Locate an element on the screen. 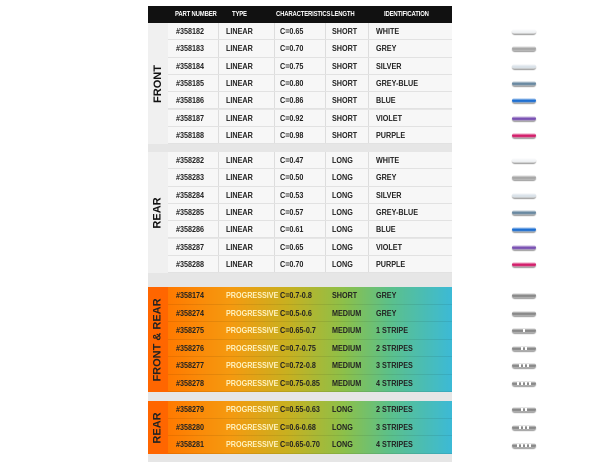  table-row: #358288 LINEAR C=0.70 LONG PURPLE is located at coordinates (352, 264).